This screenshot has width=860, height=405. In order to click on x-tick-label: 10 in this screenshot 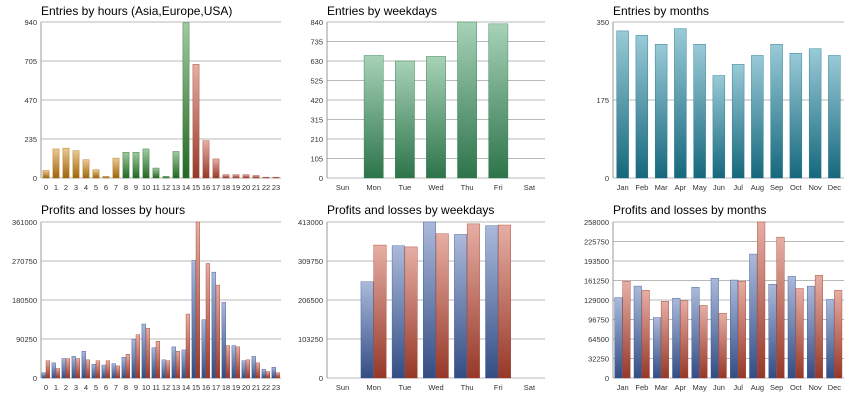, I will do `click(146, 187)`.